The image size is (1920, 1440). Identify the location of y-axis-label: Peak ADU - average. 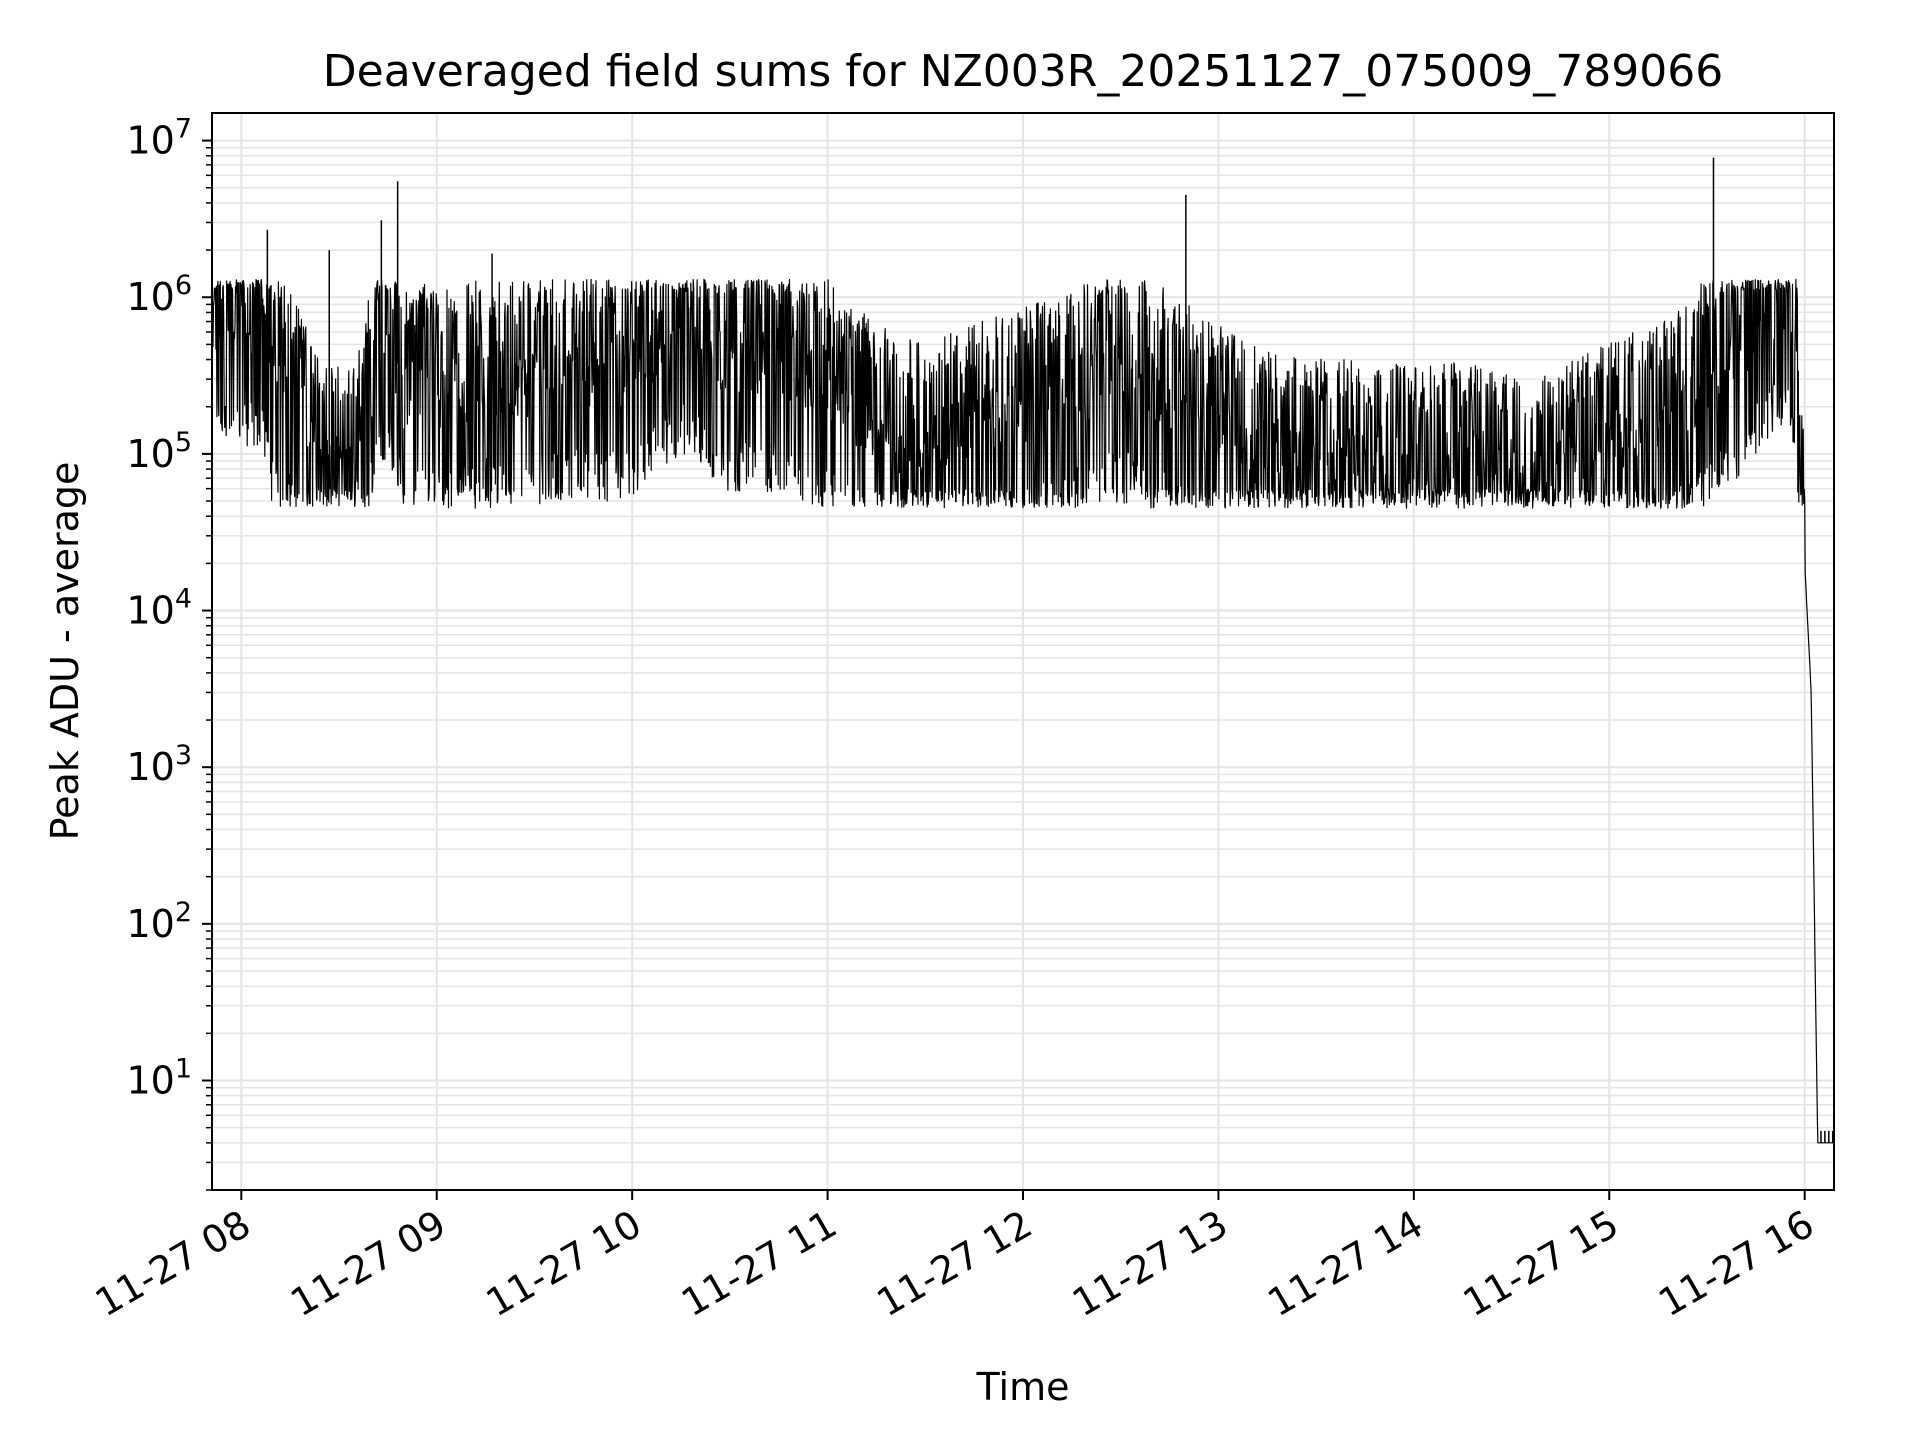
(65, 651).